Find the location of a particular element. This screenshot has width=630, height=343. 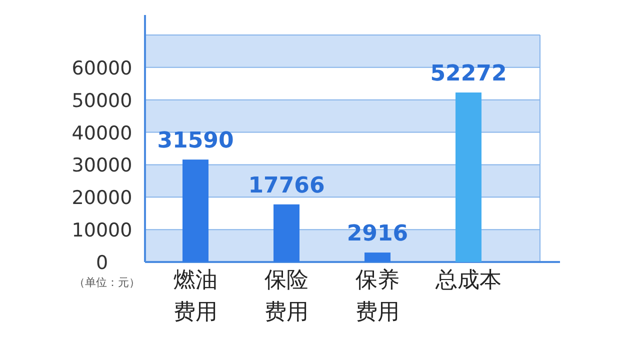

data-label: 17766 is located at coordinates (286, 185).